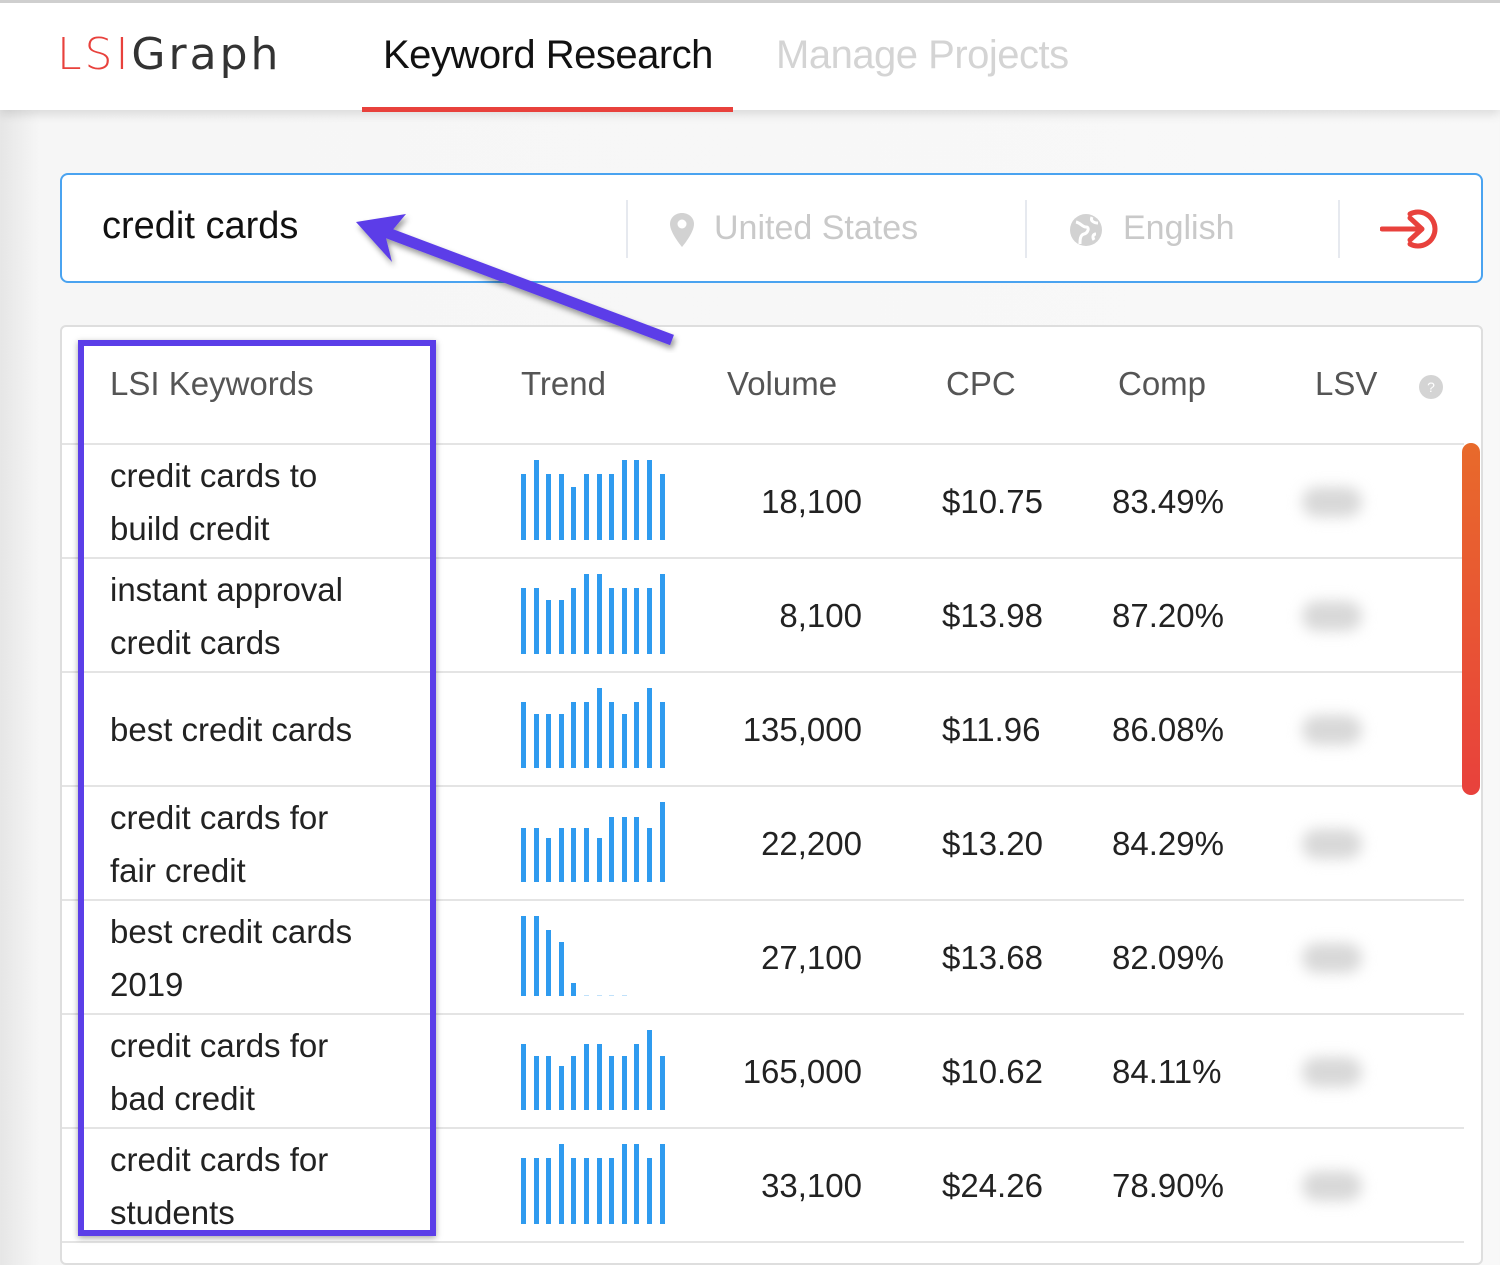 This screenshot has width=1500, height=1265. Describe the element at coordinates (1168, 501) in the screenshot. I see `comp-cell: 83.49%` at that location.